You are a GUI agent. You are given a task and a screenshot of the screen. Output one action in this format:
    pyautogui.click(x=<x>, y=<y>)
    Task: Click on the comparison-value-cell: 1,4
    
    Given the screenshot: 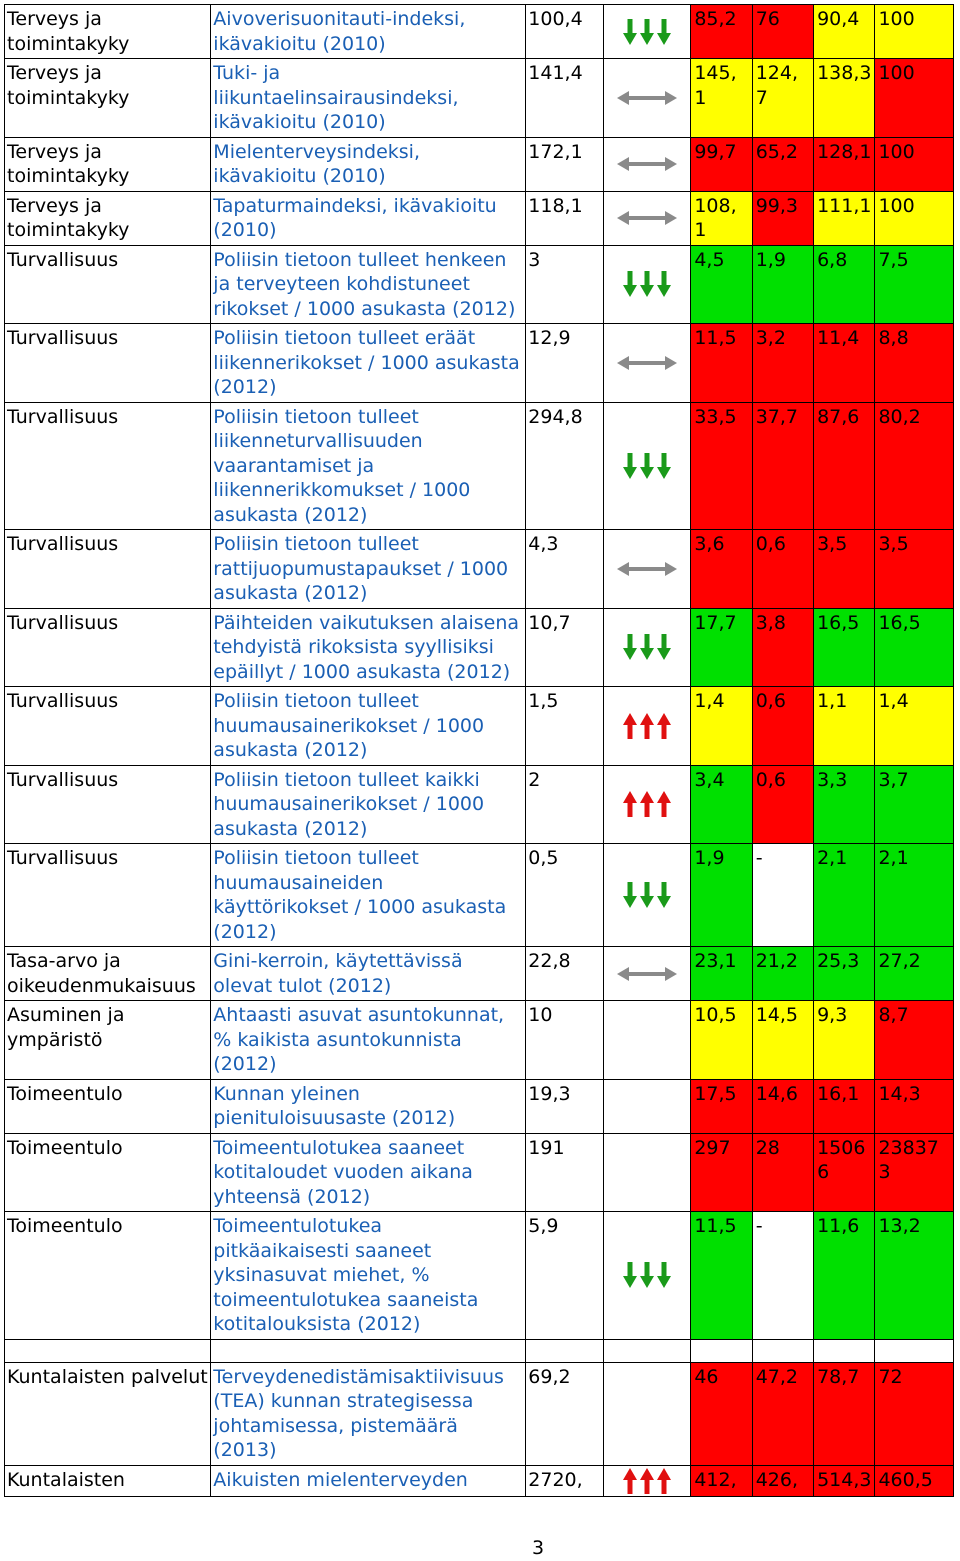 What is the action you would take?
    pyautogui.click(x=721, y=726)
    